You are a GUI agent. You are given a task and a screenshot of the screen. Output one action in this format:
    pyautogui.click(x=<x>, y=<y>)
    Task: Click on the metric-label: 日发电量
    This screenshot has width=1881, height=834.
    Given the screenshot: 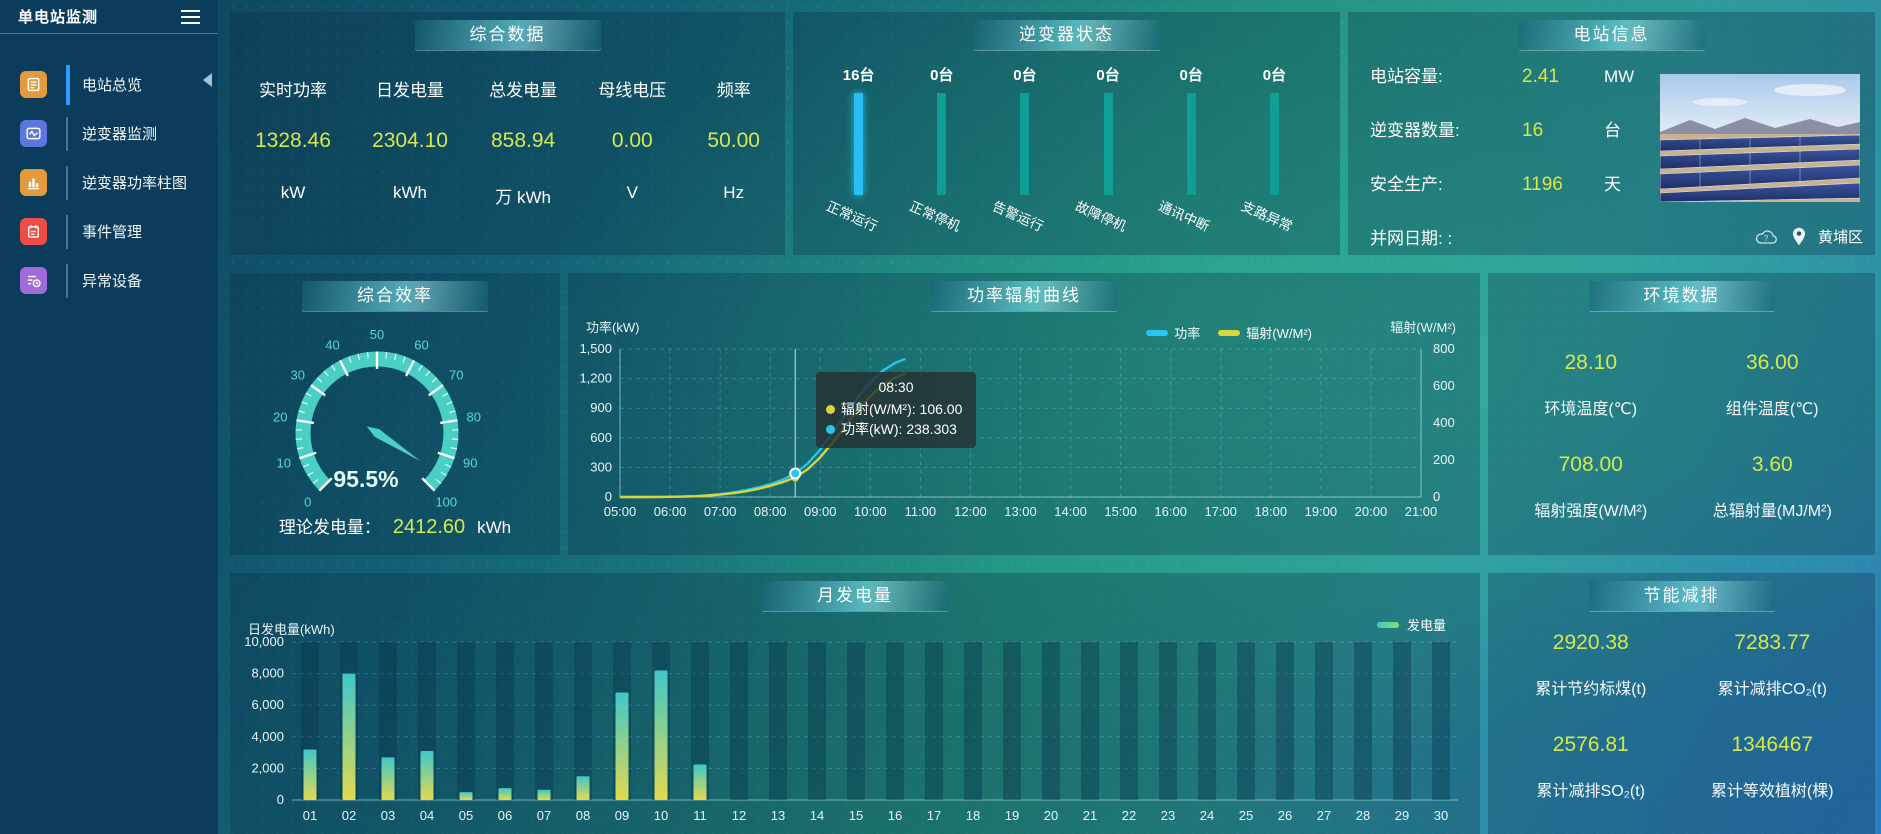 What is the action you would take?
    pyautogui.click(x=410, y=90)
    